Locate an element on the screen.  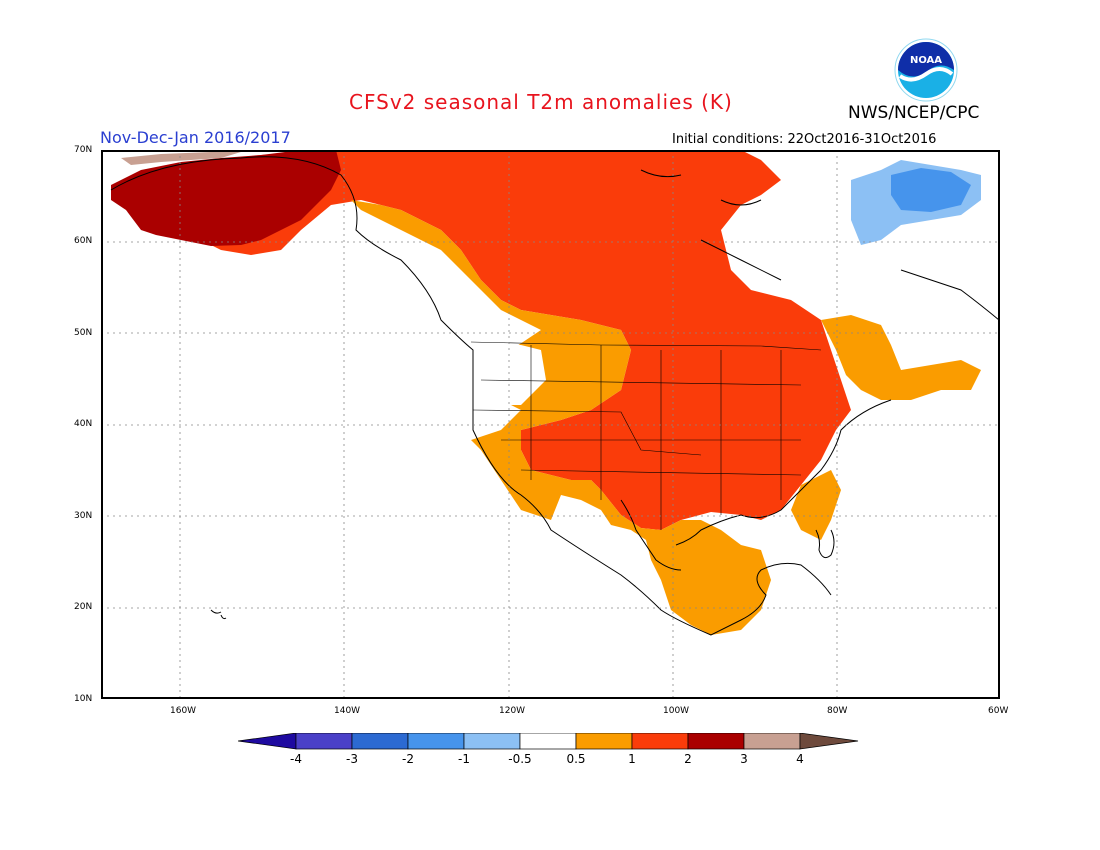
map-title: CFSv2 seasonal T2m anomalies (K) is located at coordinates (541, 102).